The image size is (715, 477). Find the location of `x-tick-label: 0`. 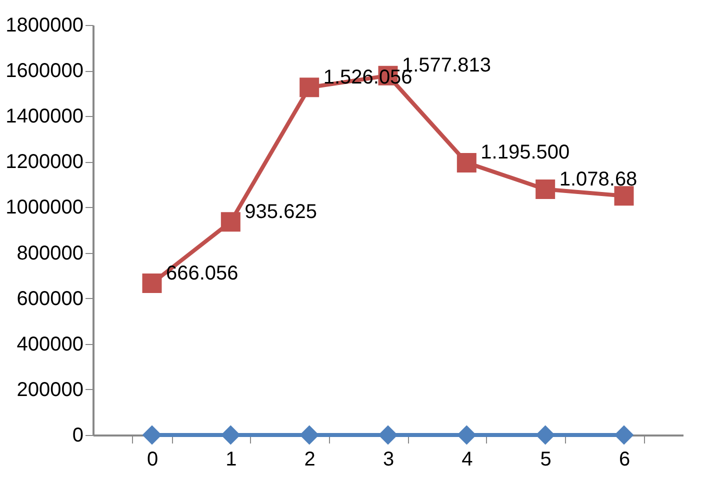

x-tick-label: 0 is located at coordinates (152, 459).